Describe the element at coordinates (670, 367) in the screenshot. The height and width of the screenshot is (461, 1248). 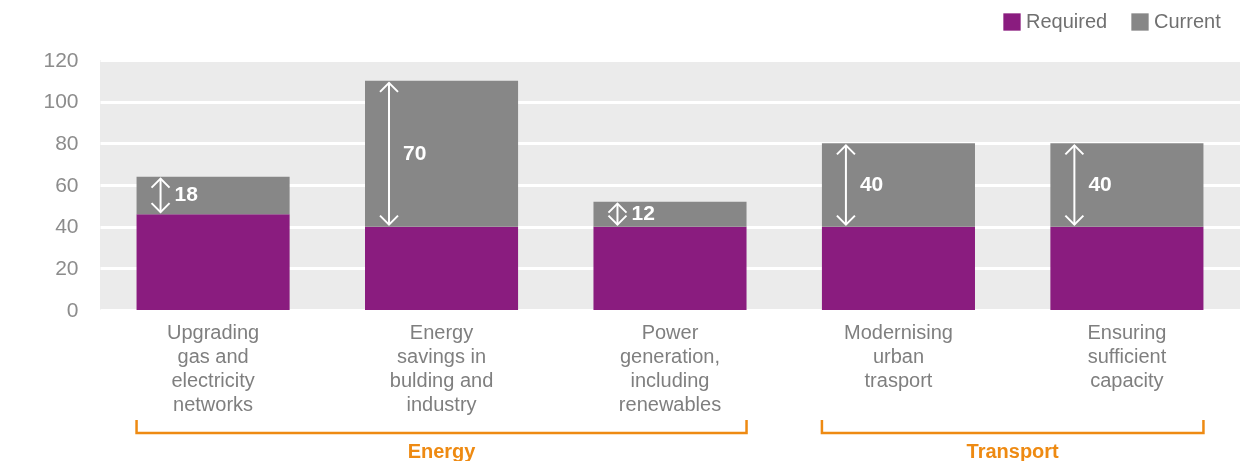
I see `x-tick-label: Power generation, including renewables` at that location.